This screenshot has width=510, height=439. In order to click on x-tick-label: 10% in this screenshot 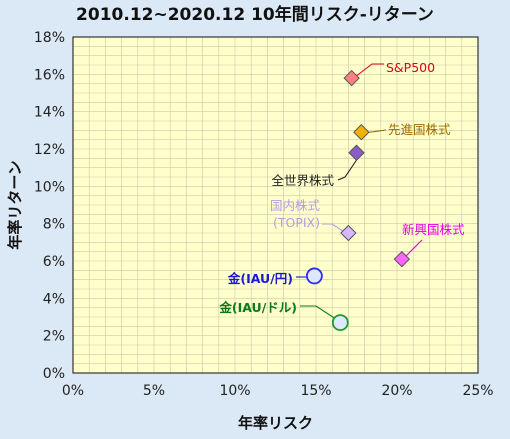, I will do `click(234, 391)`.